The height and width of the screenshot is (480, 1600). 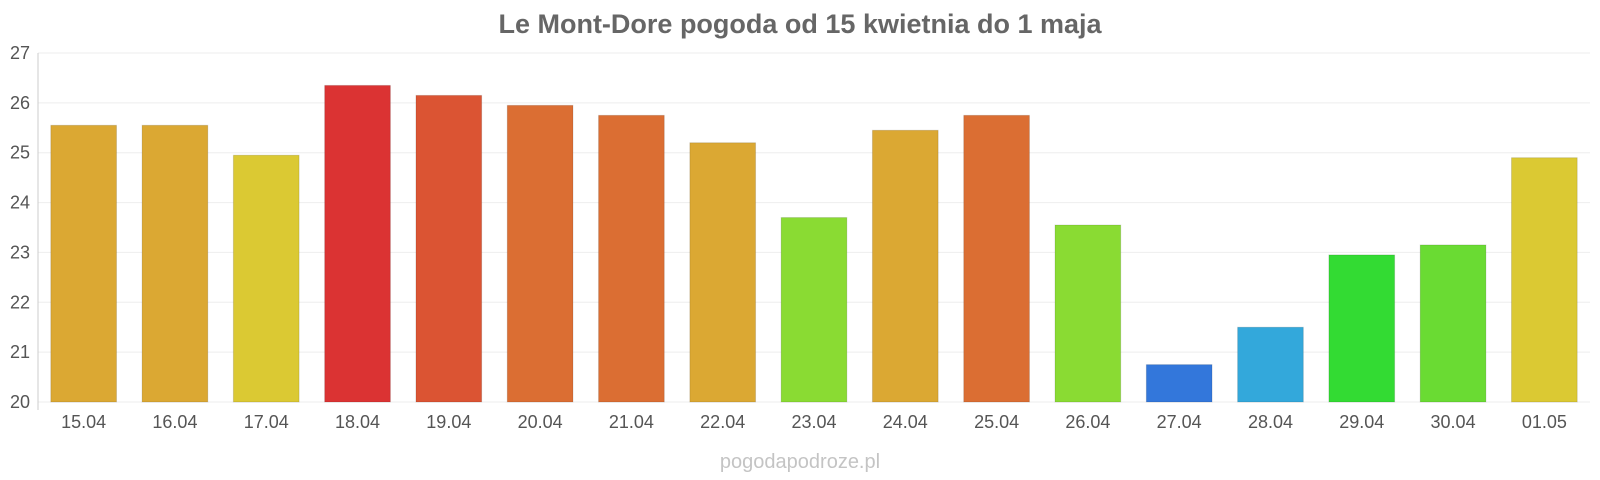 I want to click on x-tick-label: 26.04, so click(x=1087, y=422).